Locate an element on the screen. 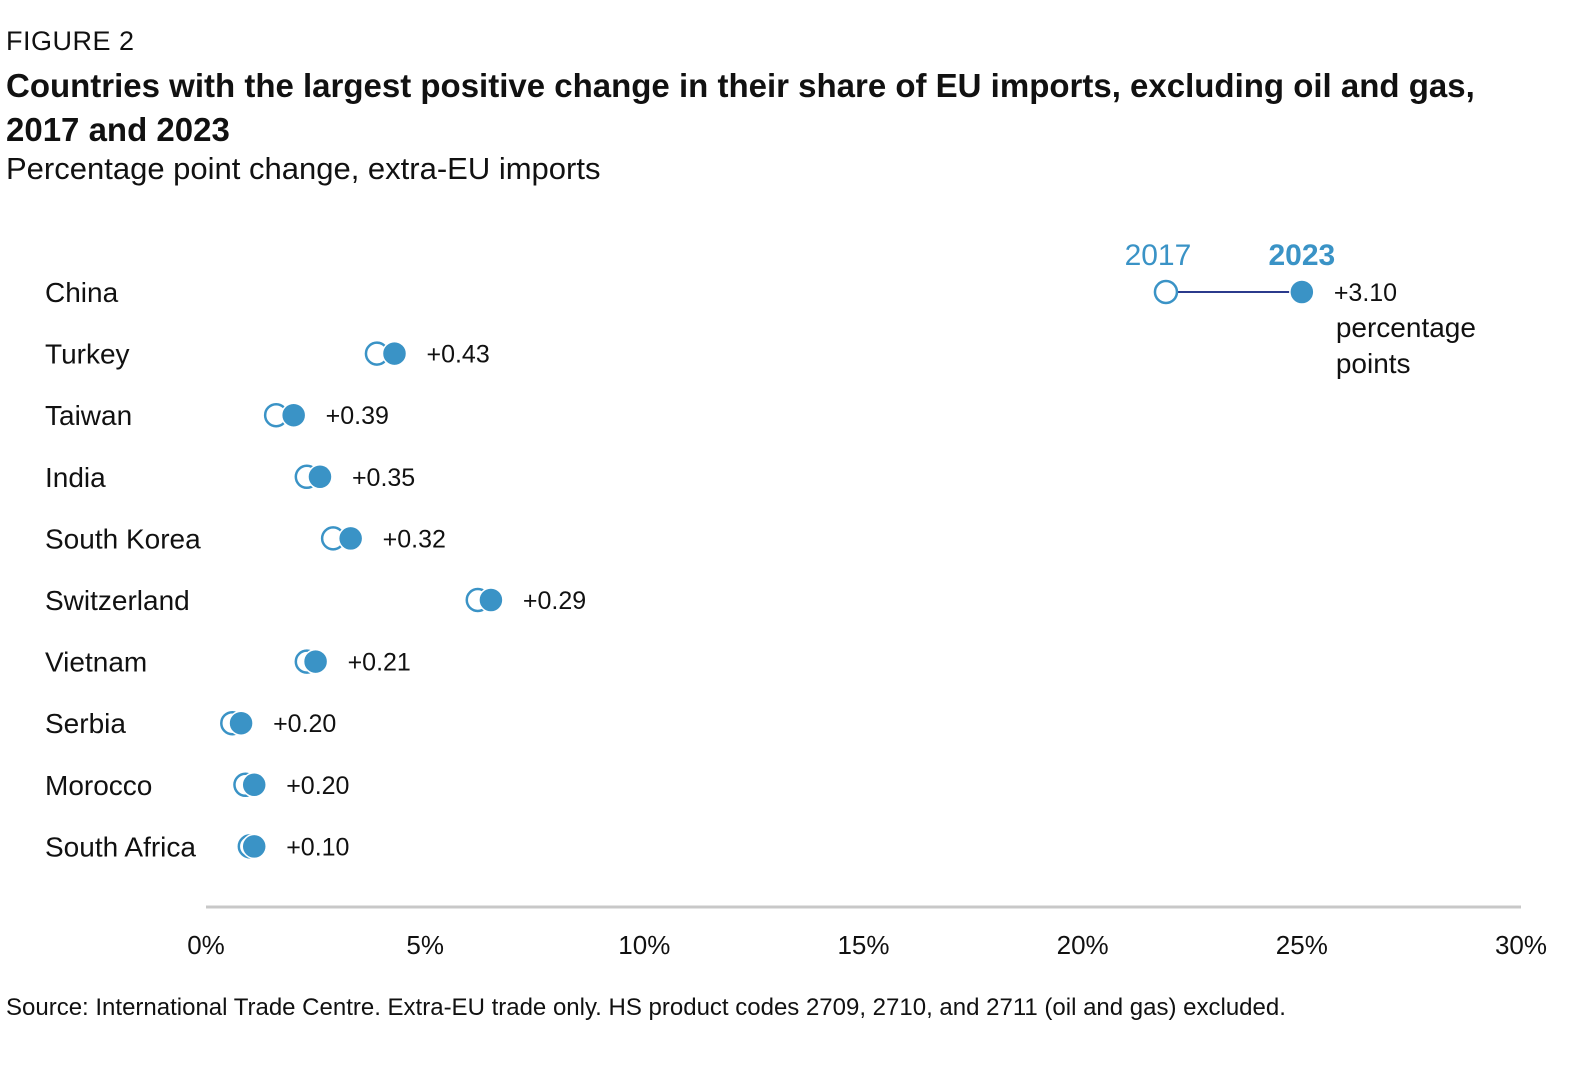  change-label: +0.29 is located at coordinates (554, 601).